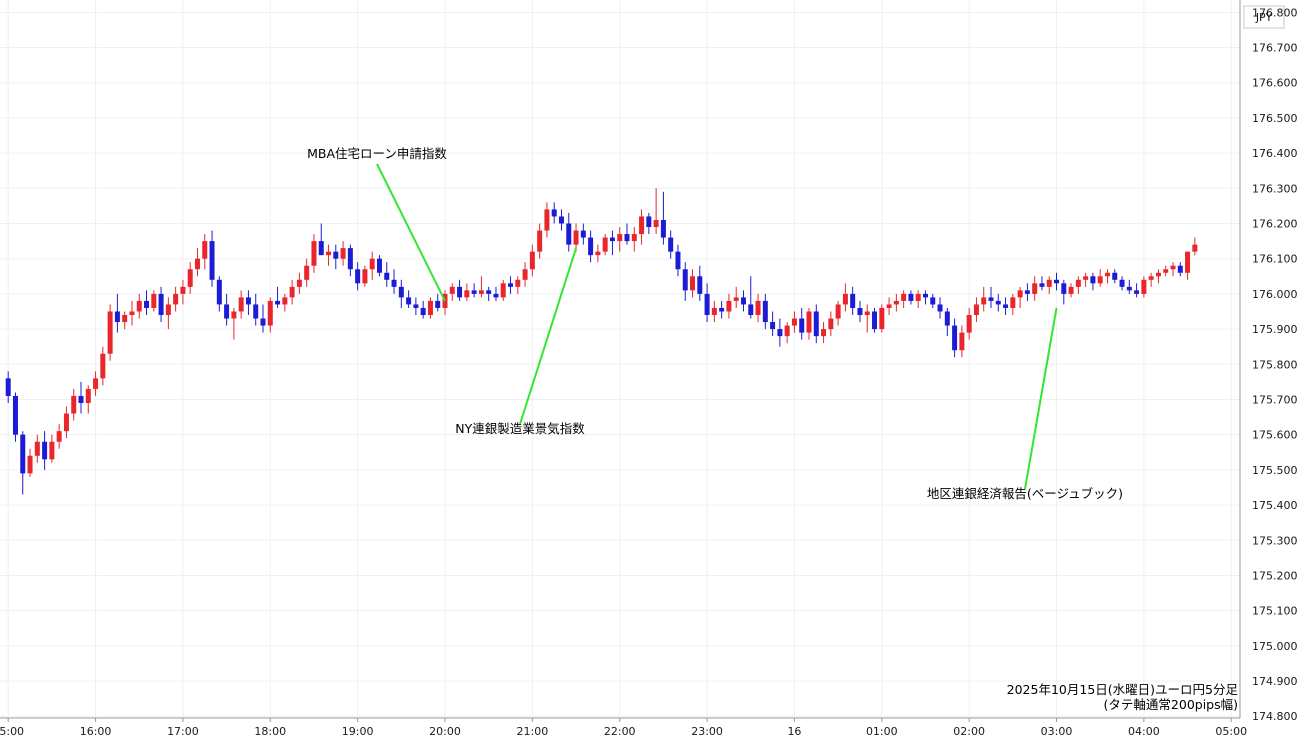  What do you see at coordinates (1123, 689) in the screenshot?
I see `info-line-1: 2025年10月15日(水曜日)ユーロ円5分足` at bounding box center [1123, 689].